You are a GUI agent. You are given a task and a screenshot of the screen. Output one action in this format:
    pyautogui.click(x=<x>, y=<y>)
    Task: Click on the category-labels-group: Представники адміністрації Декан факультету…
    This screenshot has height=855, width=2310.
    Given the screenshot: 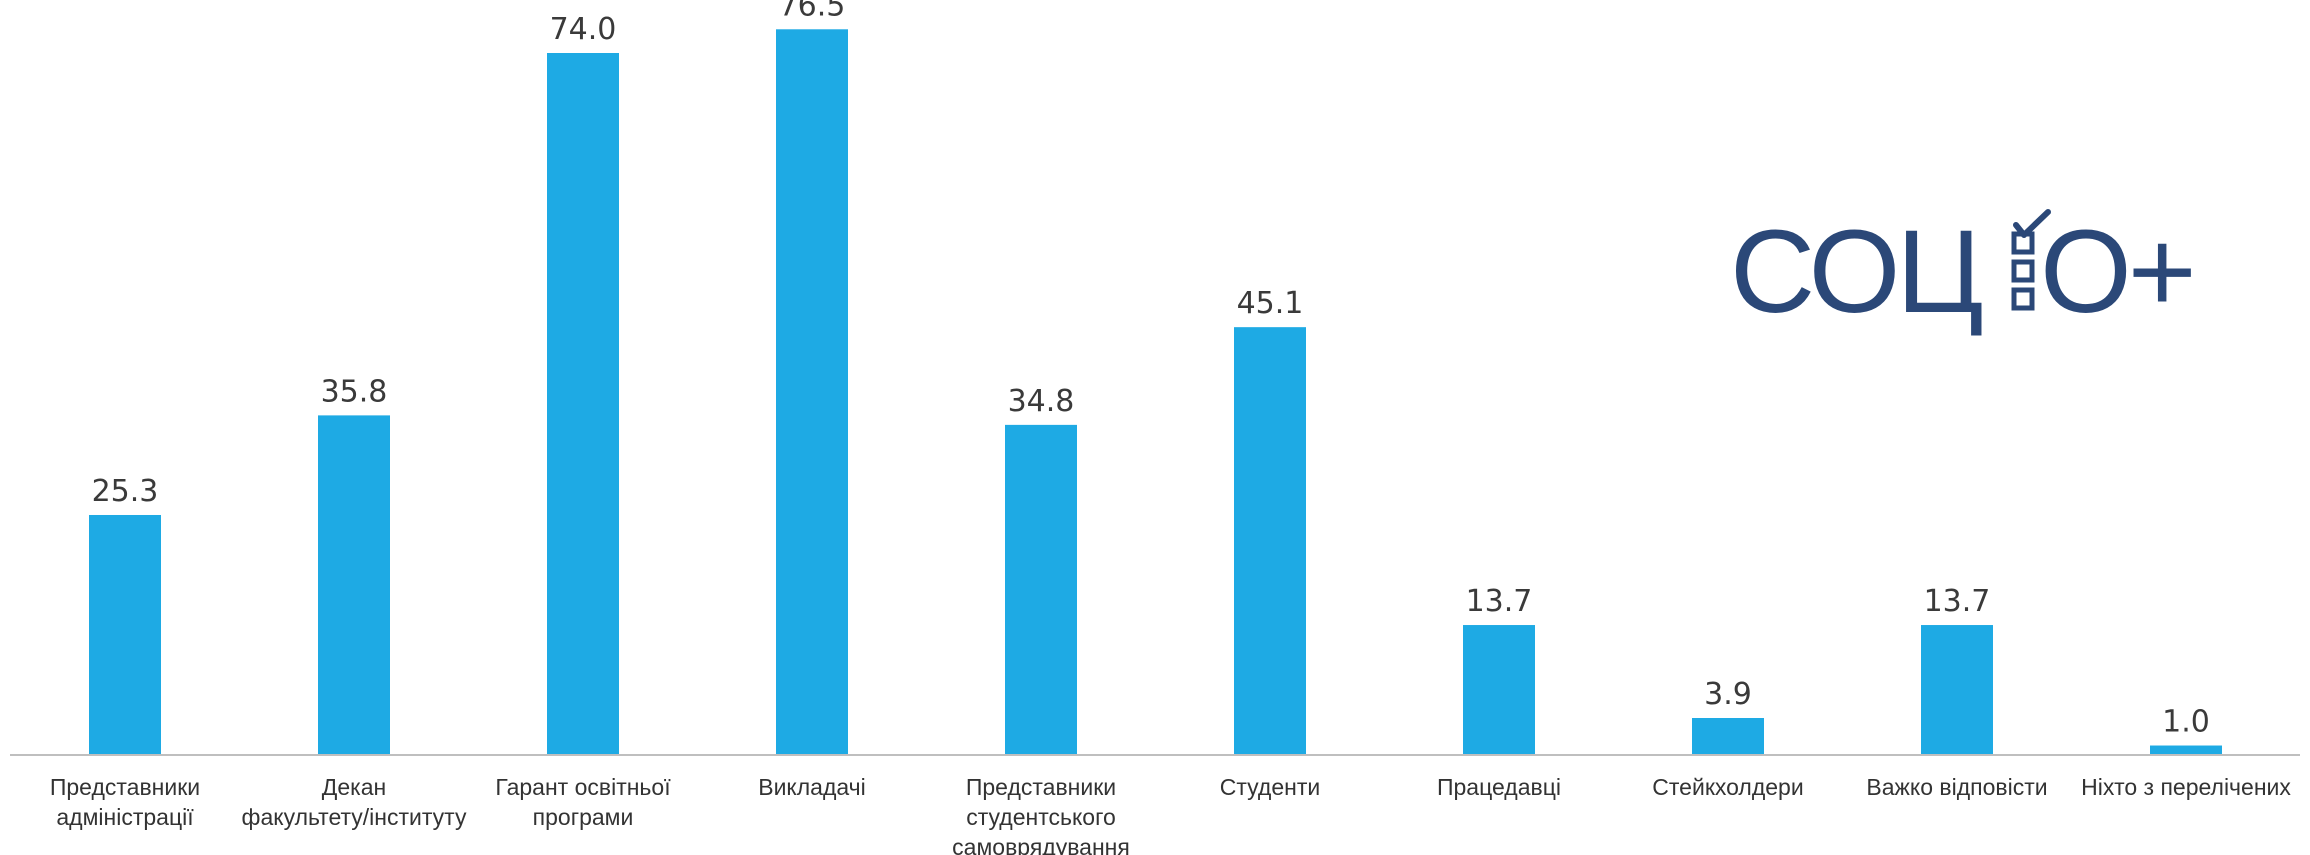 What is the action you would take?
    pyautogui.click(x=1171, y=814)
    